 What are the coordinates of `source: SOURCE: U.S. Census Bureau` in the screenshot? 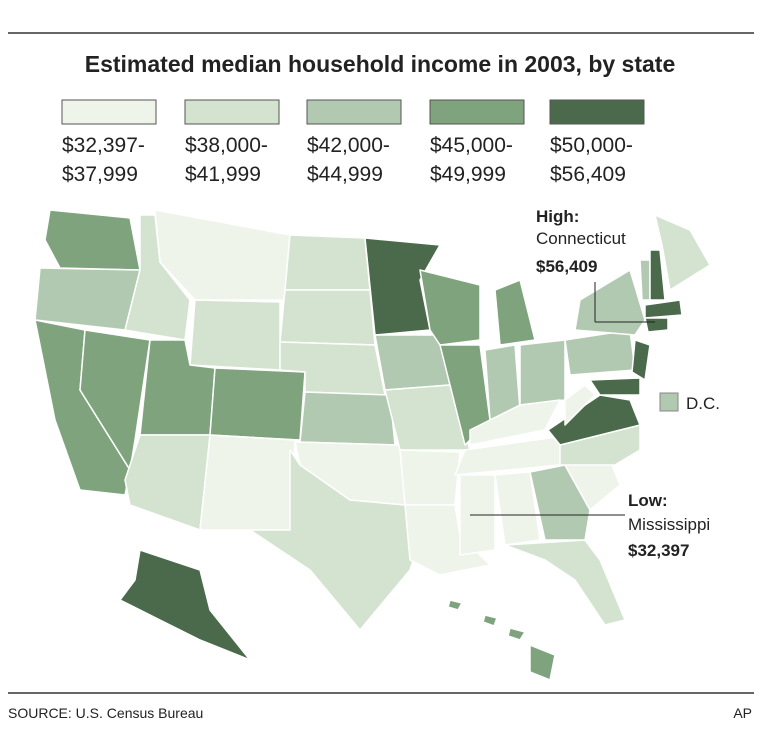 It's located at (105, 713).